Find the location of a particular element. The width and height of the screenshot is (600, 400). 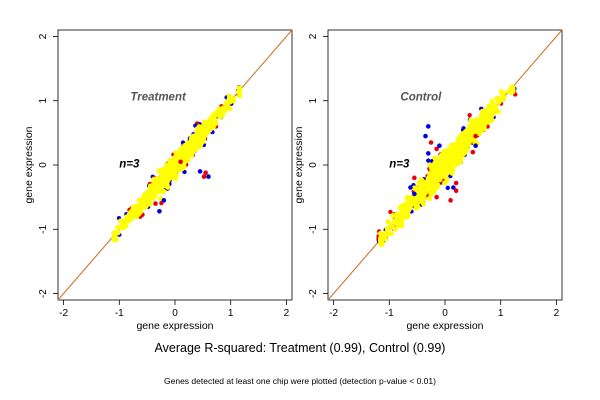

x-tick-label: 1 is located at coordinates (231, 313).